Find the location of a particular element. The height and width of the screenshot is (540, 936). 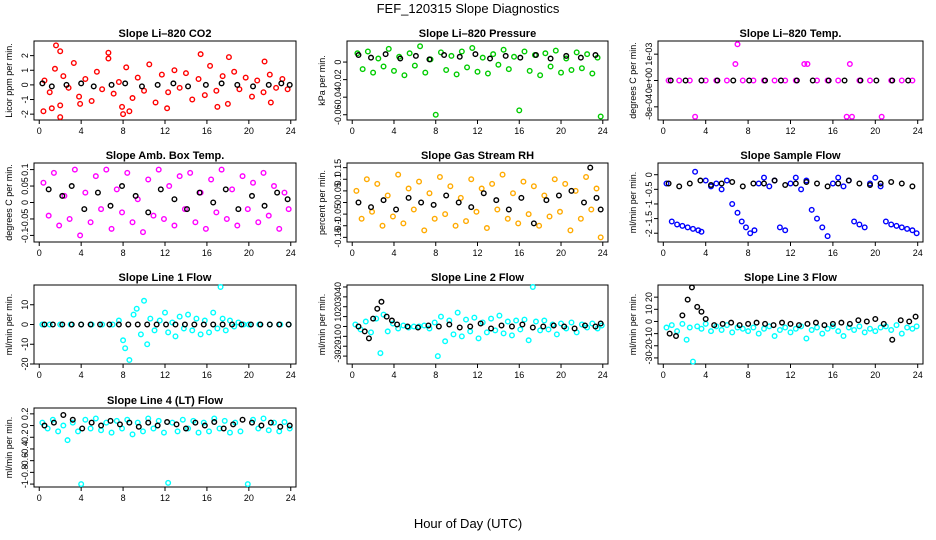

y-tick-label: -1 is located at coordinates (649, 204).